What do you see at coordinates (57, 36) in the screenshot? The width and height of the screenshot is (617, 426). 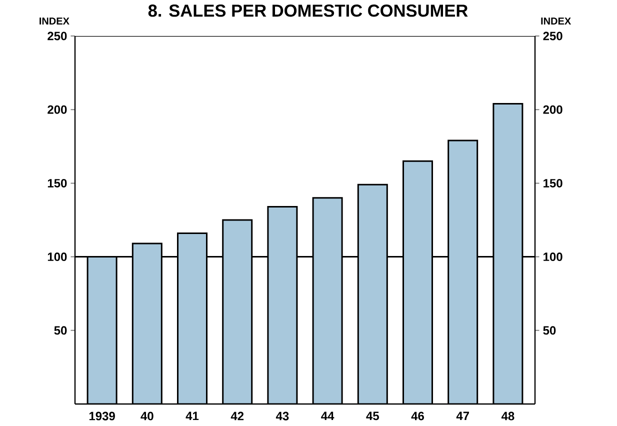 I see `y-tick-label: 250` at bounding box center [57, 36].